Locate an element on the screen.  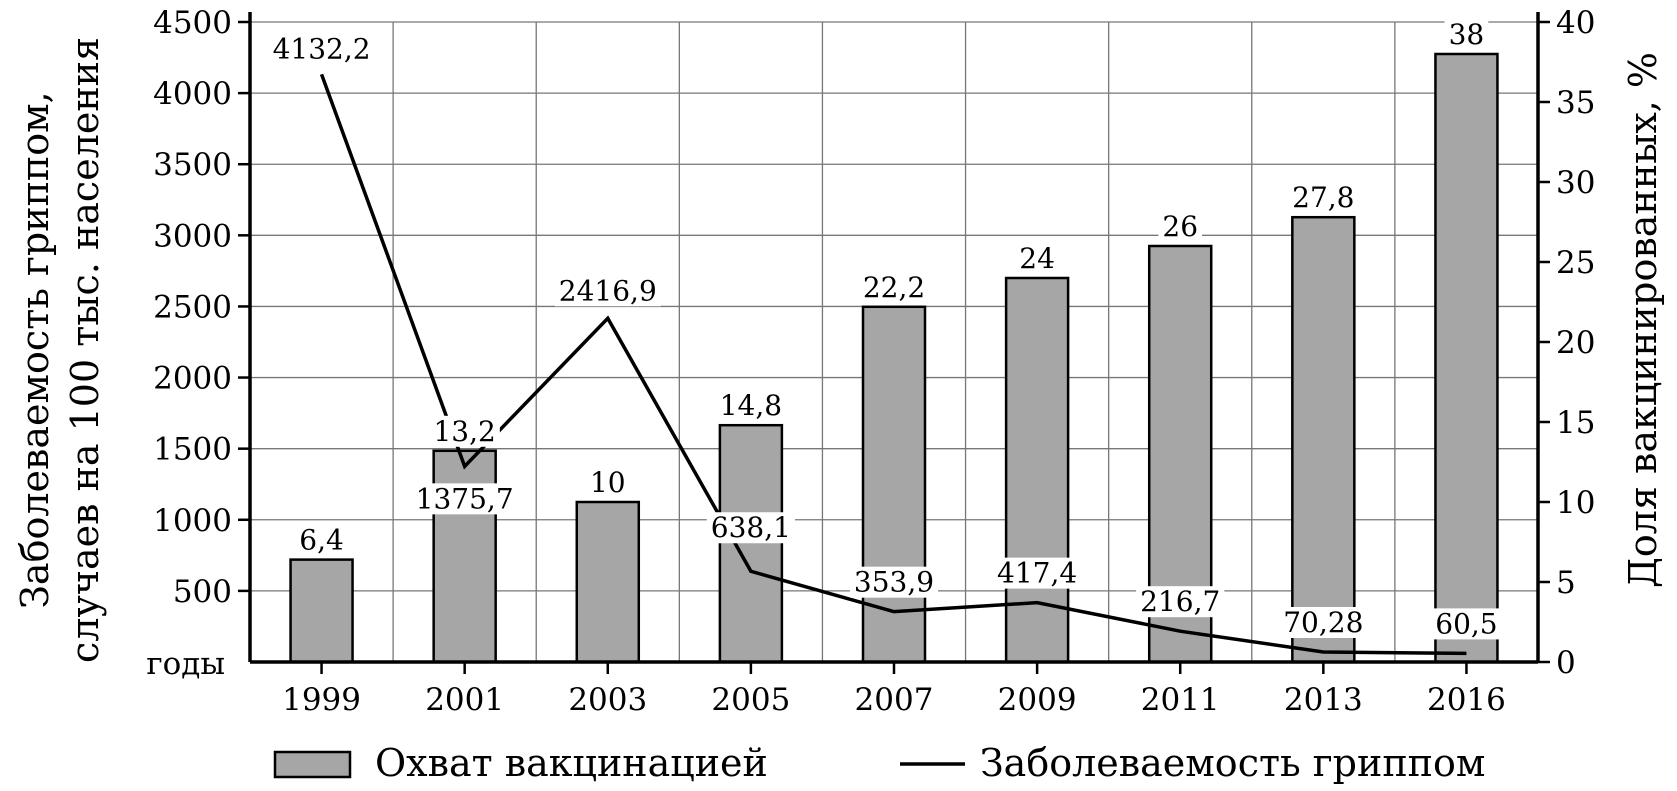
bar-value-label: 13,2 is located at coordinates (464, 431).